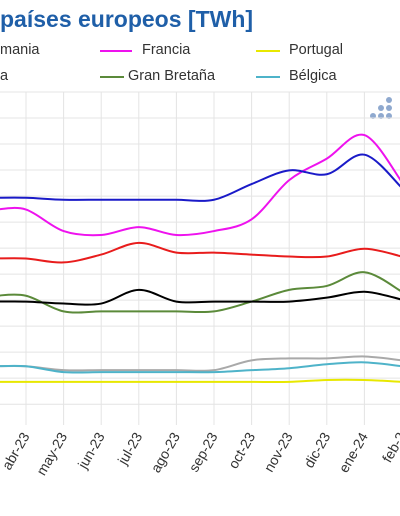 This screenshot has height=516, width=400. What do you see at coordinates (127, 19) in the screenshot?
I see `chart-title: países europeos [TWh]` at bounding box center [127, 19].